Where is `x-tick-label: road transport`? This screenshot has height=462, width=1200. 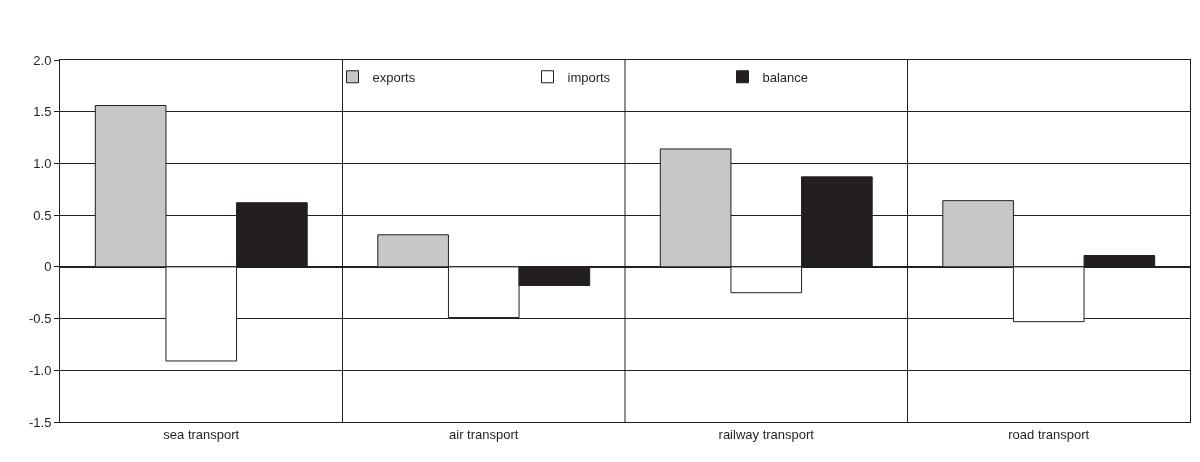
x-tick-label: road transport is located at coordinates (1049, 434).